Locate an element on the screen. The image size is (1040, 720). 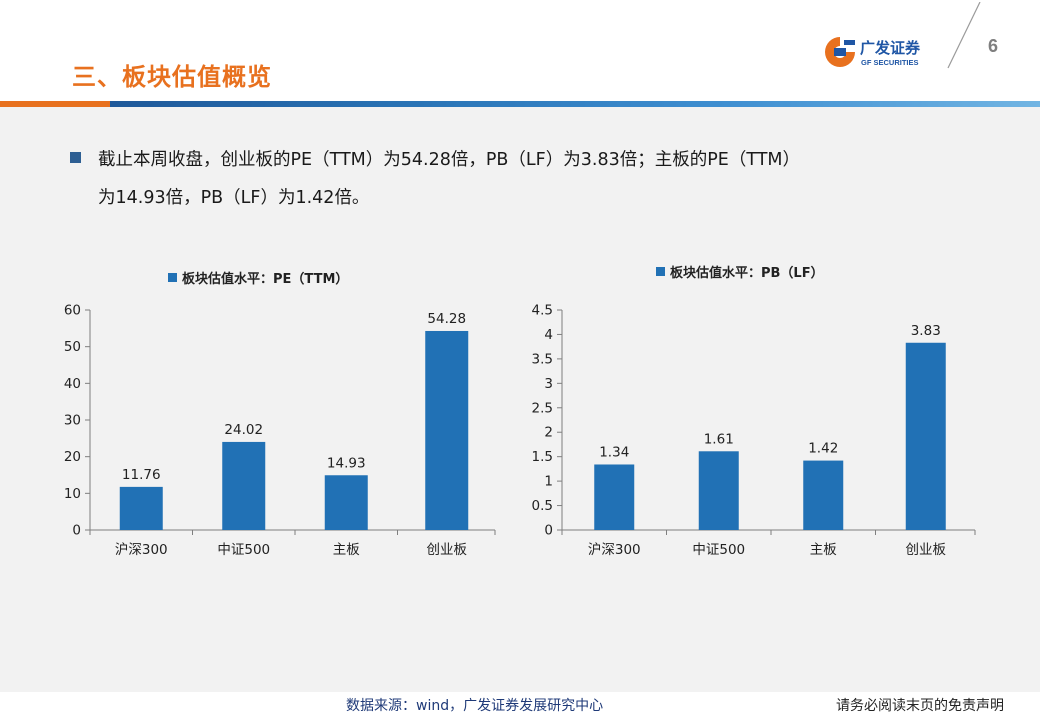
y-tick-label: 10 is located at coordinates (72, 494).